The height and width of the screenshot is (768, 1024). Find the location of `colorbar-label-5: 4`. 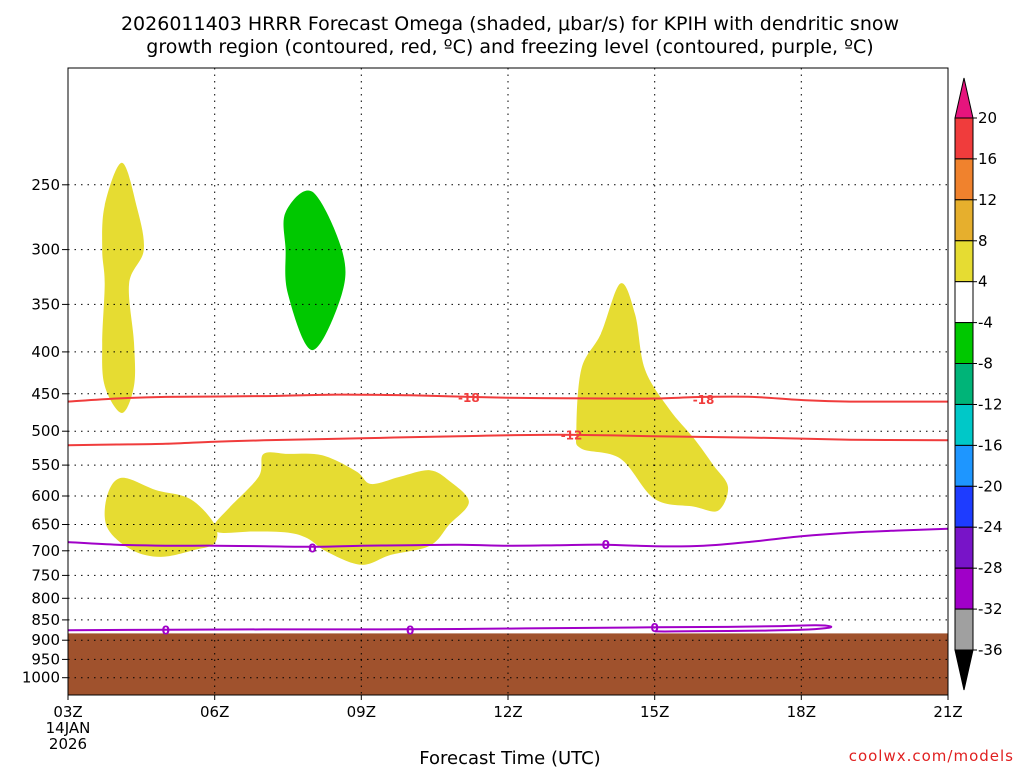

colorbar-label-5: 4 is located at coordinates (983, 282).